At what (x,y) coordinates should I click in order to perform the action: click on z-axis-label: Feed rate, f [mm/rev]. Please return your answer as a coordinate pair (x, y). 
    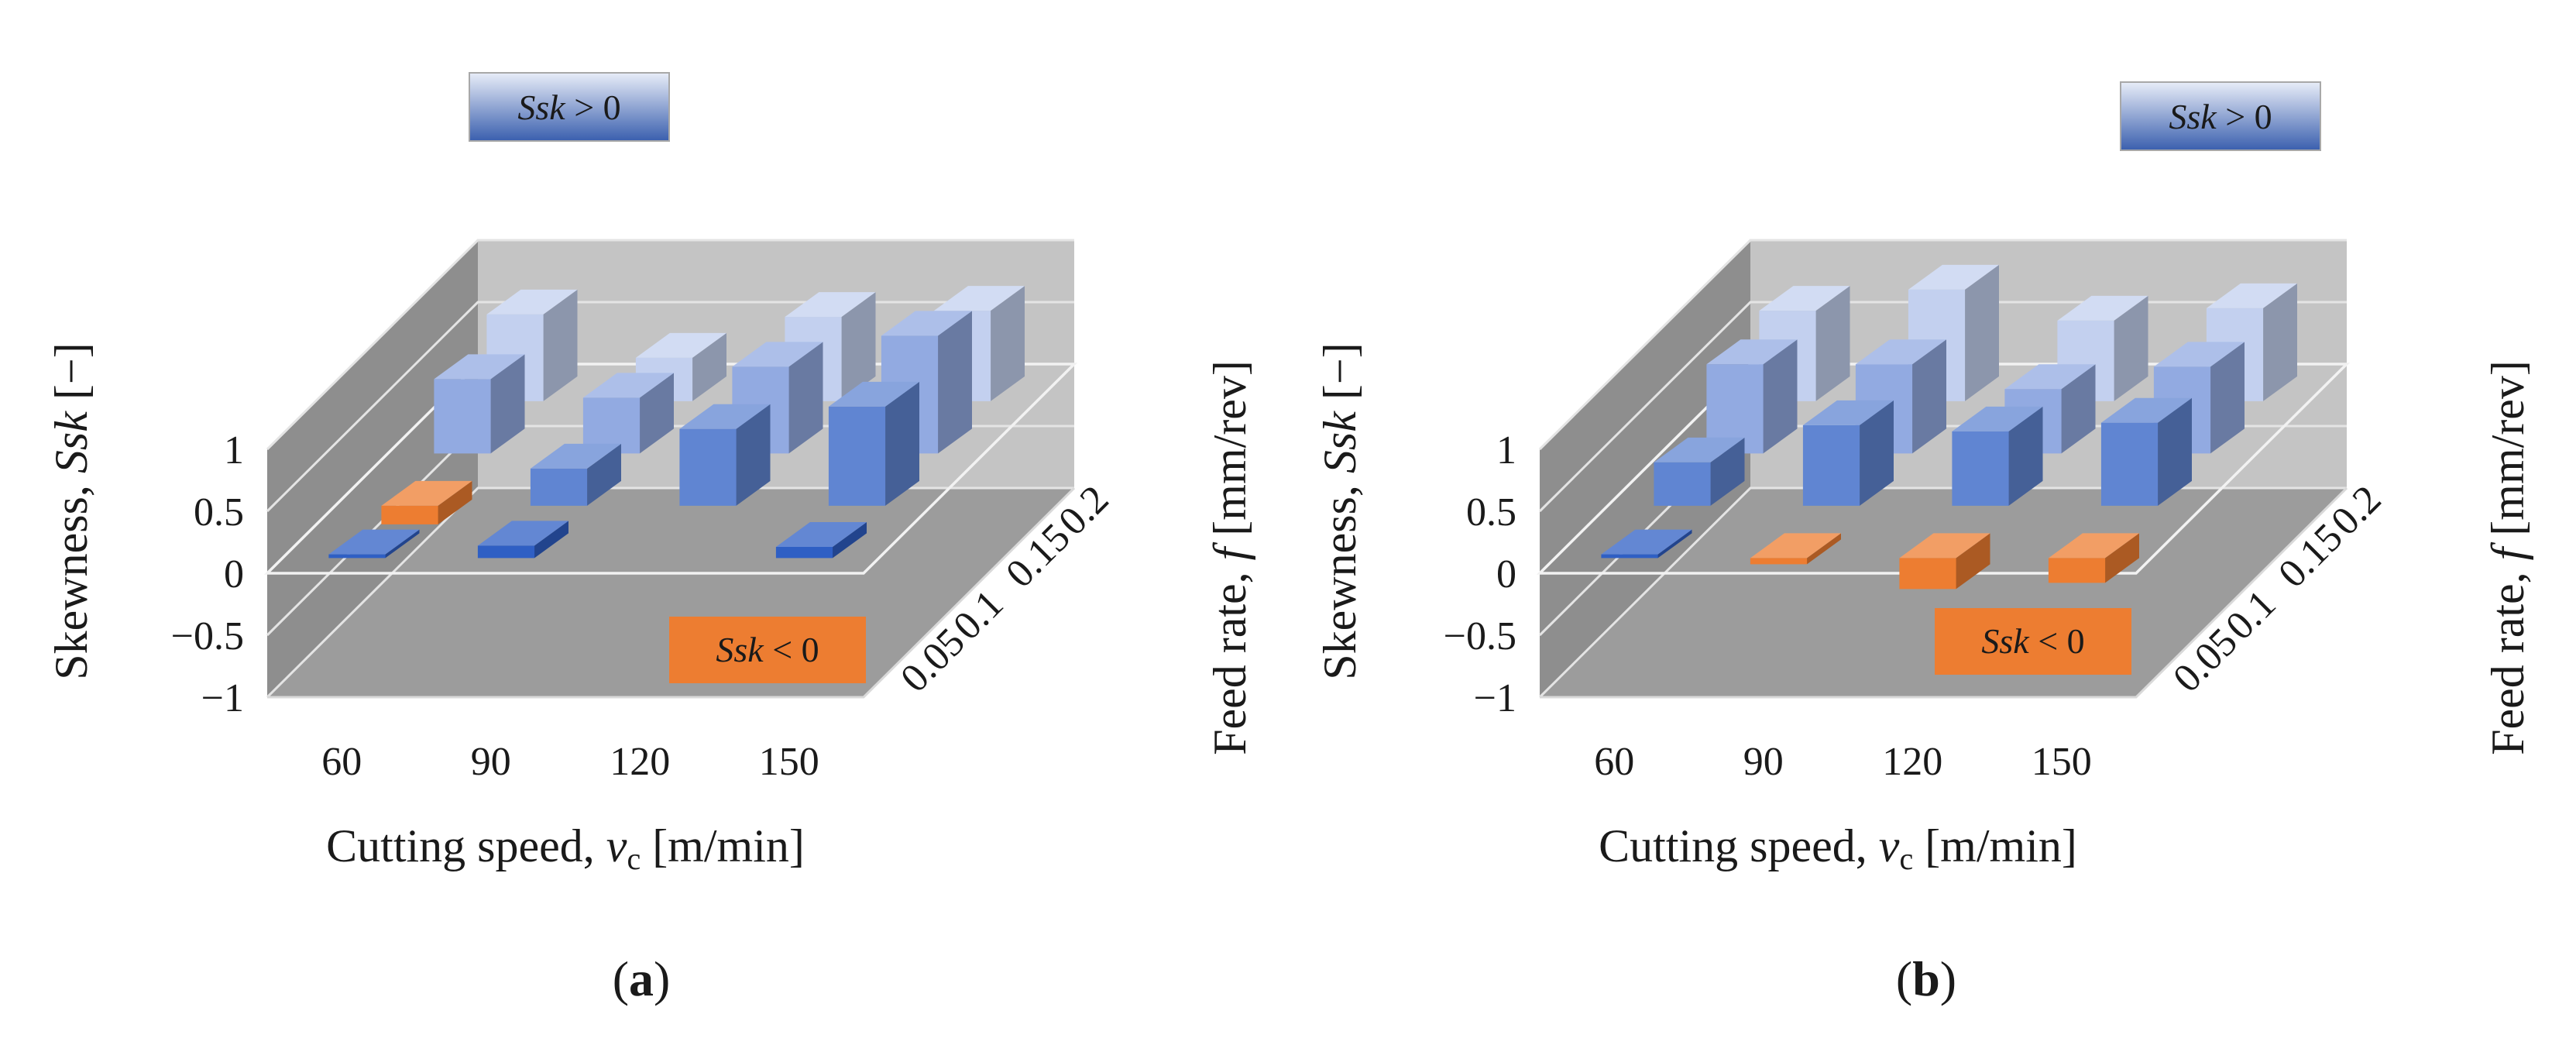
    Looking at the image, I should click on (1229, 557).